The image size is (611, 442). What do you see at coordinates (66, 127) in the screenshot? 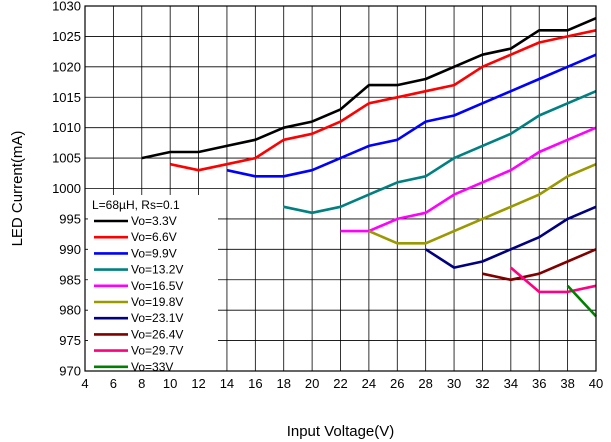
I see `y-tick-label: 1010` at bounding box center [66, 127].